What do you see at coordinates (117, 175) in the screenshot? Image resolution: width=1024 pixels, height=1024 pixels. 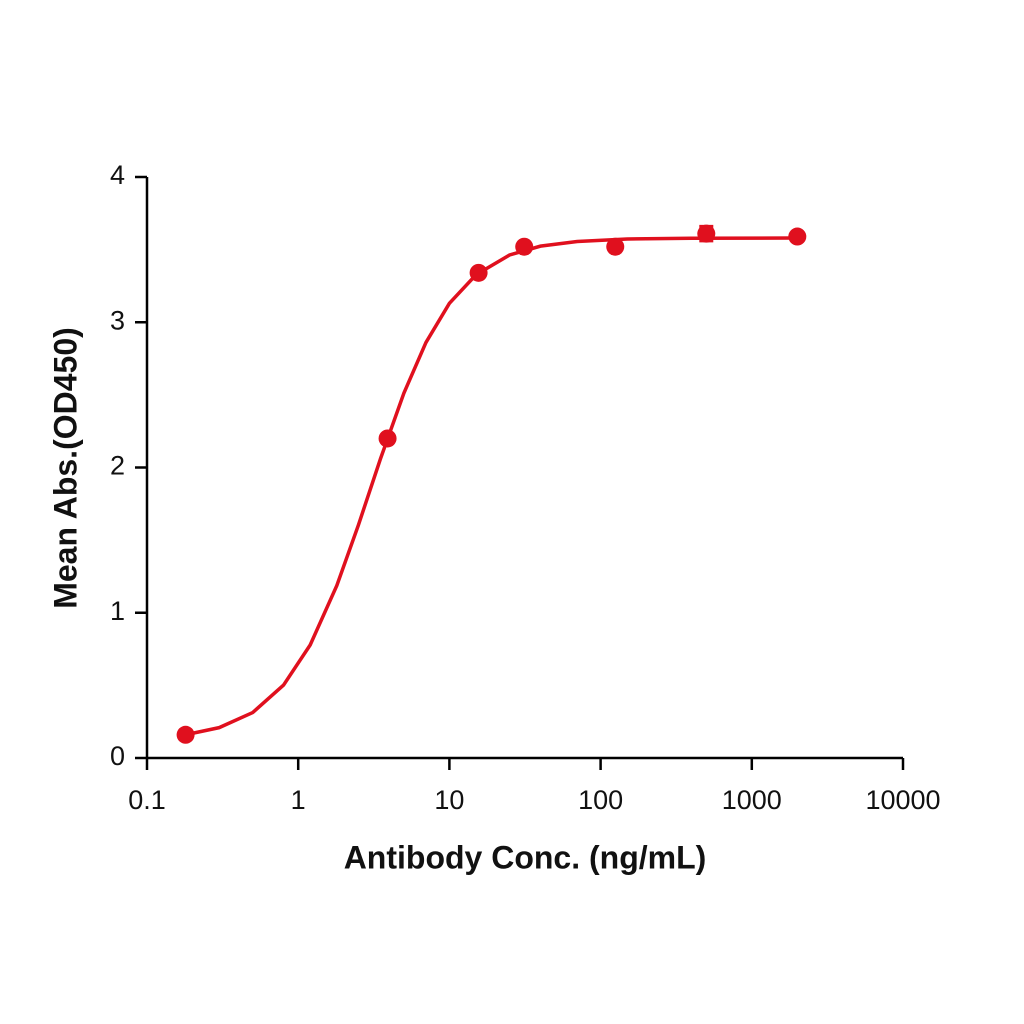 I see `y-tick-label: 4` at bounding box center [117, 175].